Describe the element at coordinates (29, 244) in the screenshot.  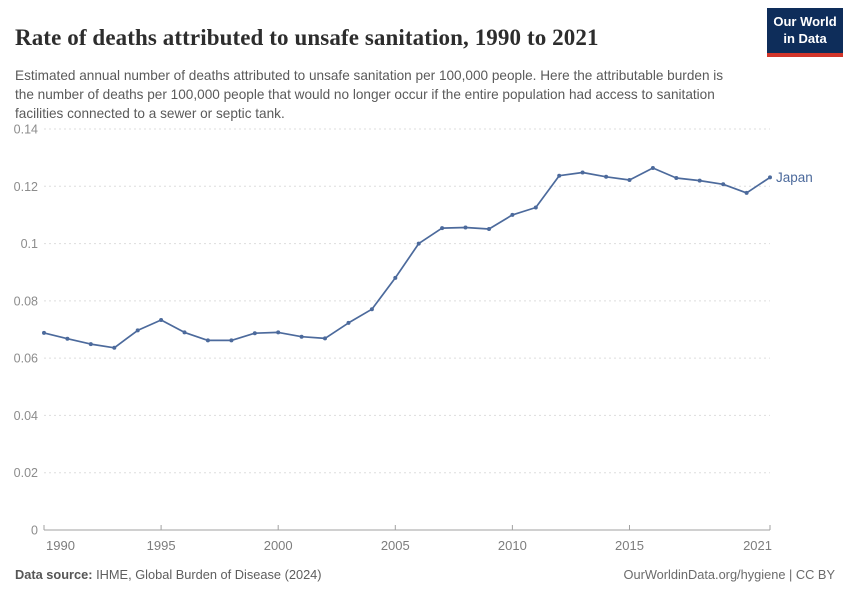
I see `y-axis-tick-label: 0.1` at that location.